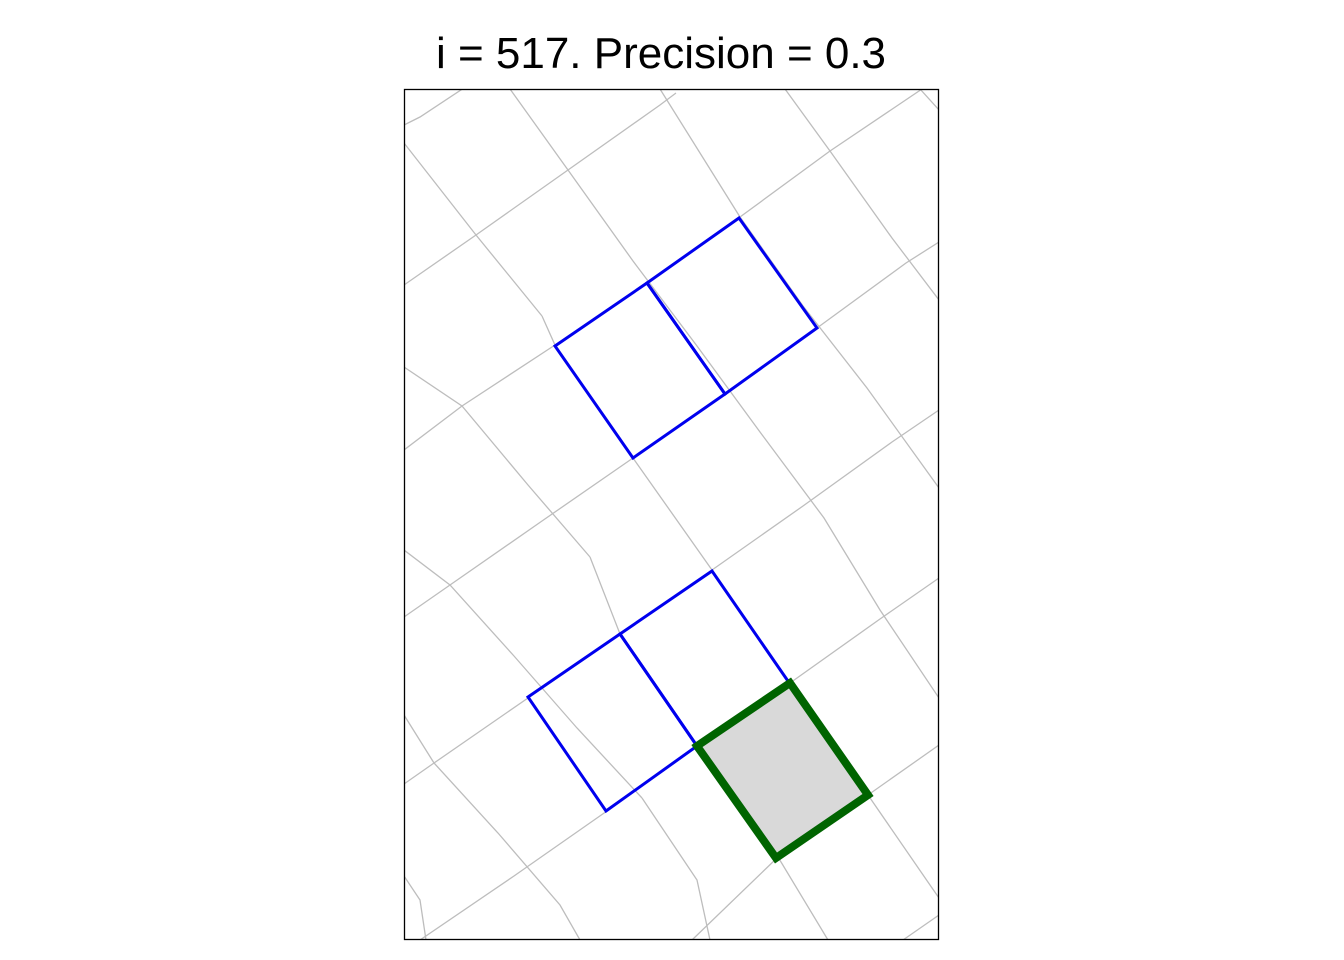  I want to click on neighbor-cell, so click(732, 306).